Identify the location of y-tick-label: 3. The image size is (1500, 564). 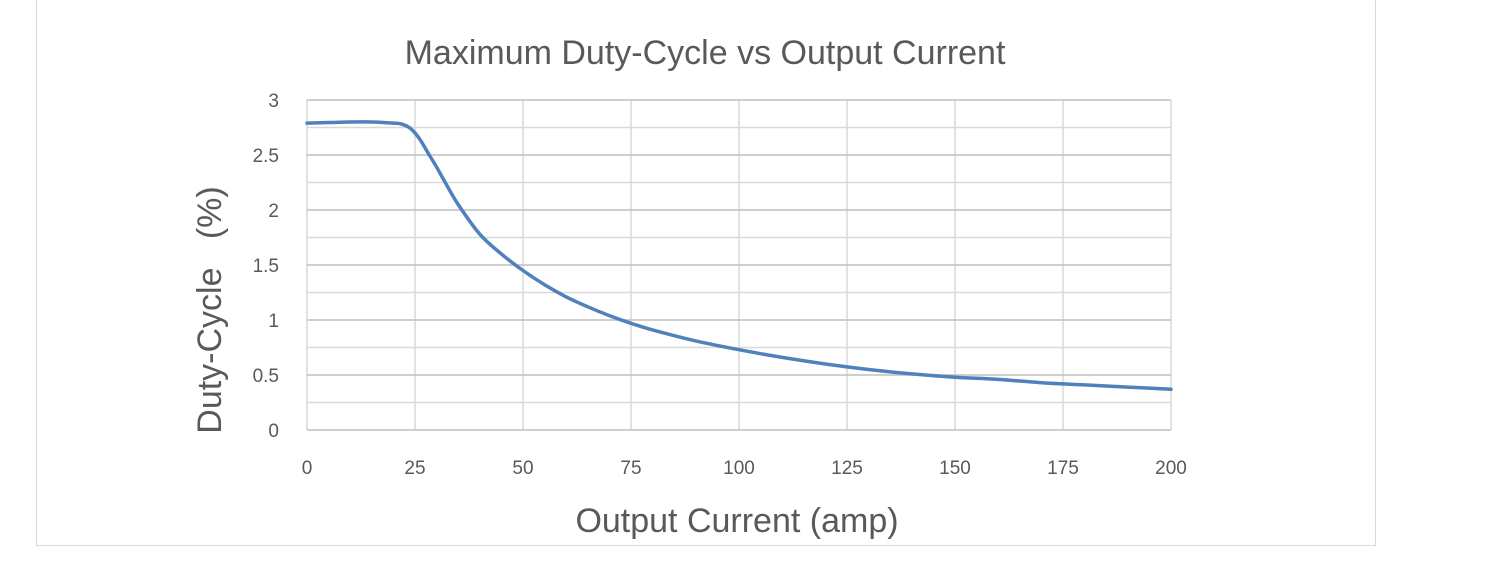
(273, 101).